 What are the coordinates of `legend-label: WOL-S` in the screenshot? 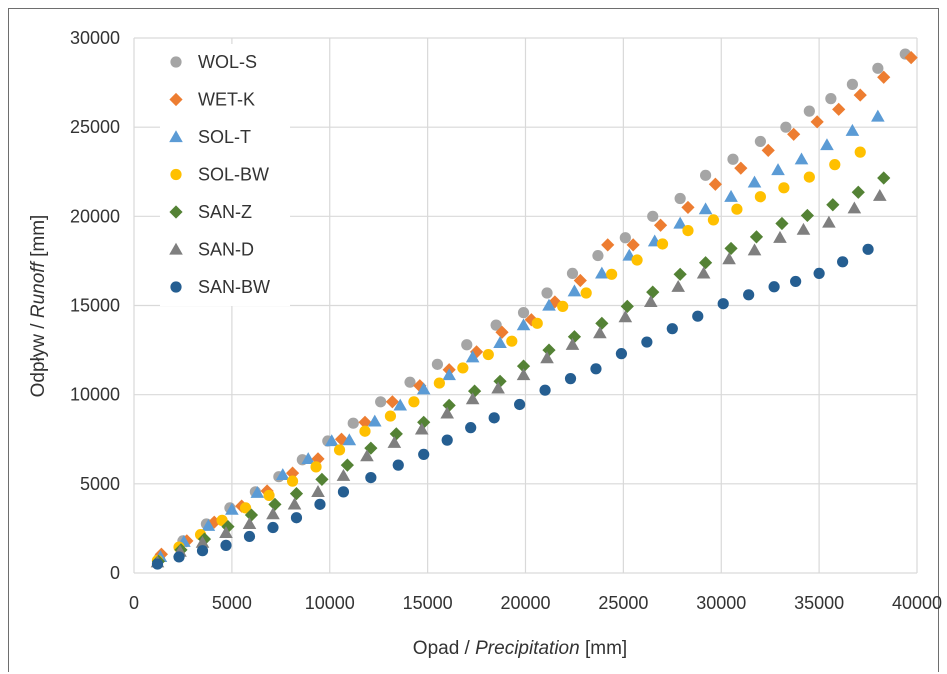 It's located at (227, 62).